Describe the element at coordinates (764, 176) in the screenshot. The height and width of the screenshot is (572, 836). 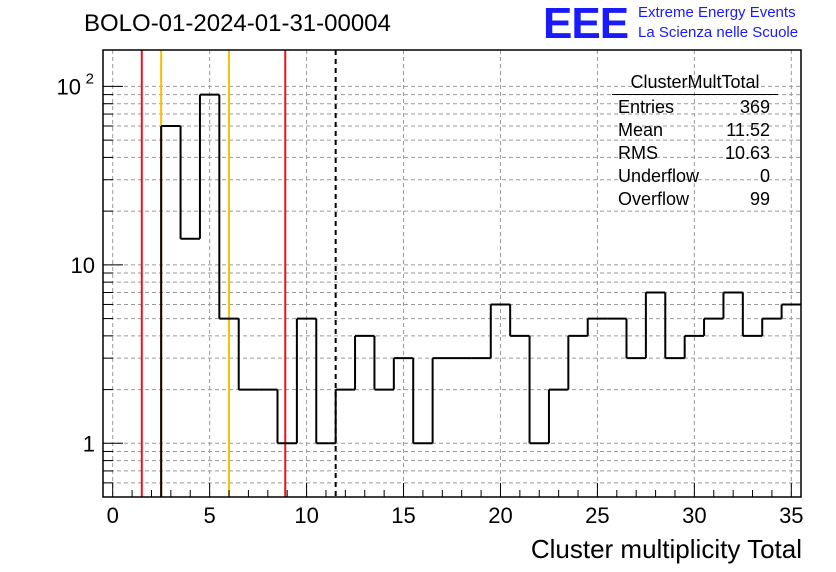
I see `stats-value: 0` at that location.